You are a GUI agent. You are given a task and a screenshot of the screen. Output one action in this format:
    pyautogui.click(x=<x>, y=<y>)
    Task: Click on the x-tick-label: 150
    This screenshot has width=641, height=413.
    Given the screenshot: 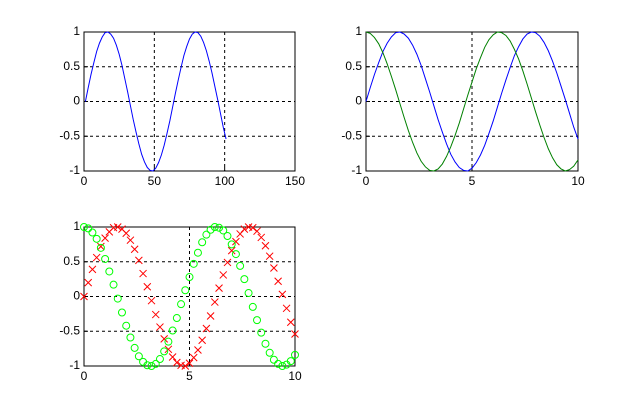 What is the action you would take?
    pyautogui.click(x=295, y=181)
    